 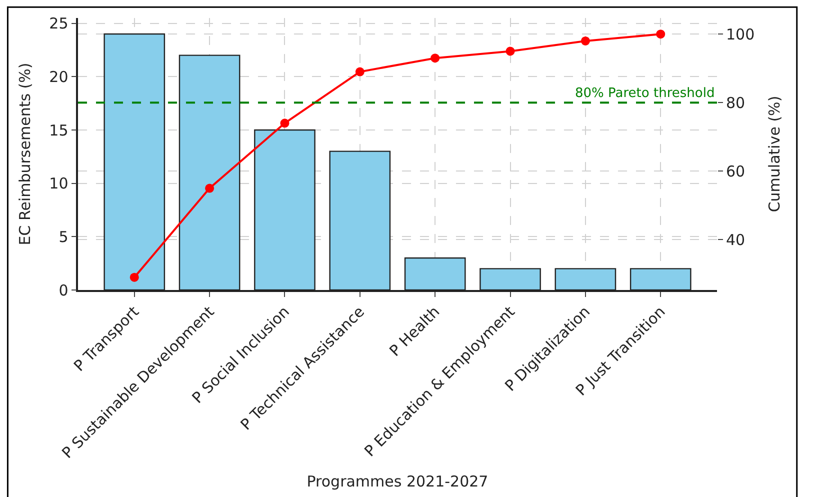 I want to click on y-tick-label: 5, so click(x=63, y=237).